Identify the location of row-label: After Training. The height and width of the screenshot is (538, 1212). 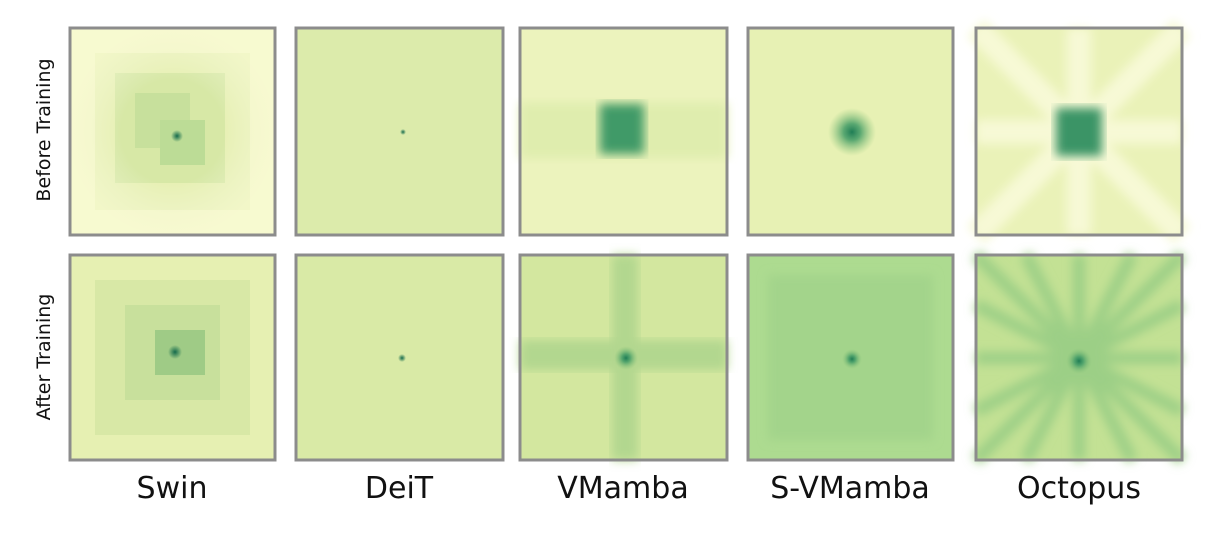
(44, 357).